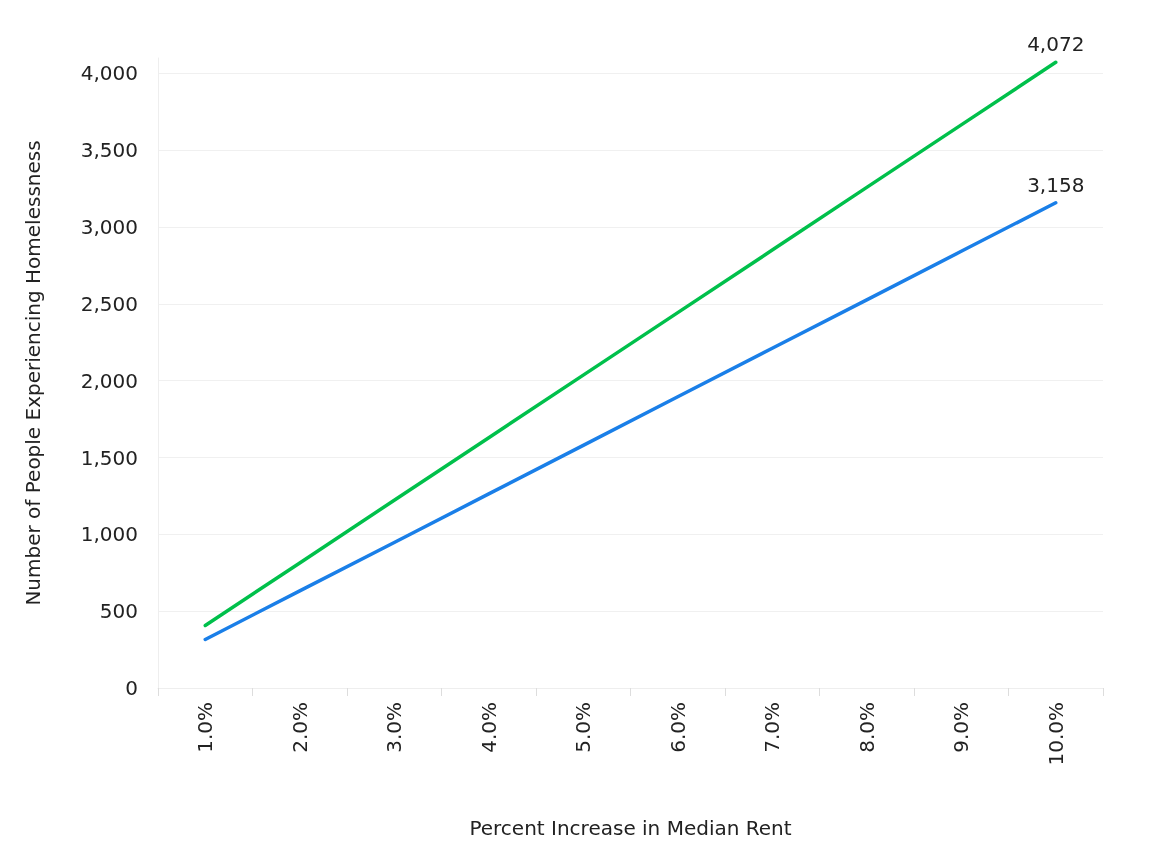 This screenshot has width=1159, height=856. What do you see at coordinates (488, 727) in the screenshot?
I see `x-tick-label: 4.0%` at bounding box center [488, 727].